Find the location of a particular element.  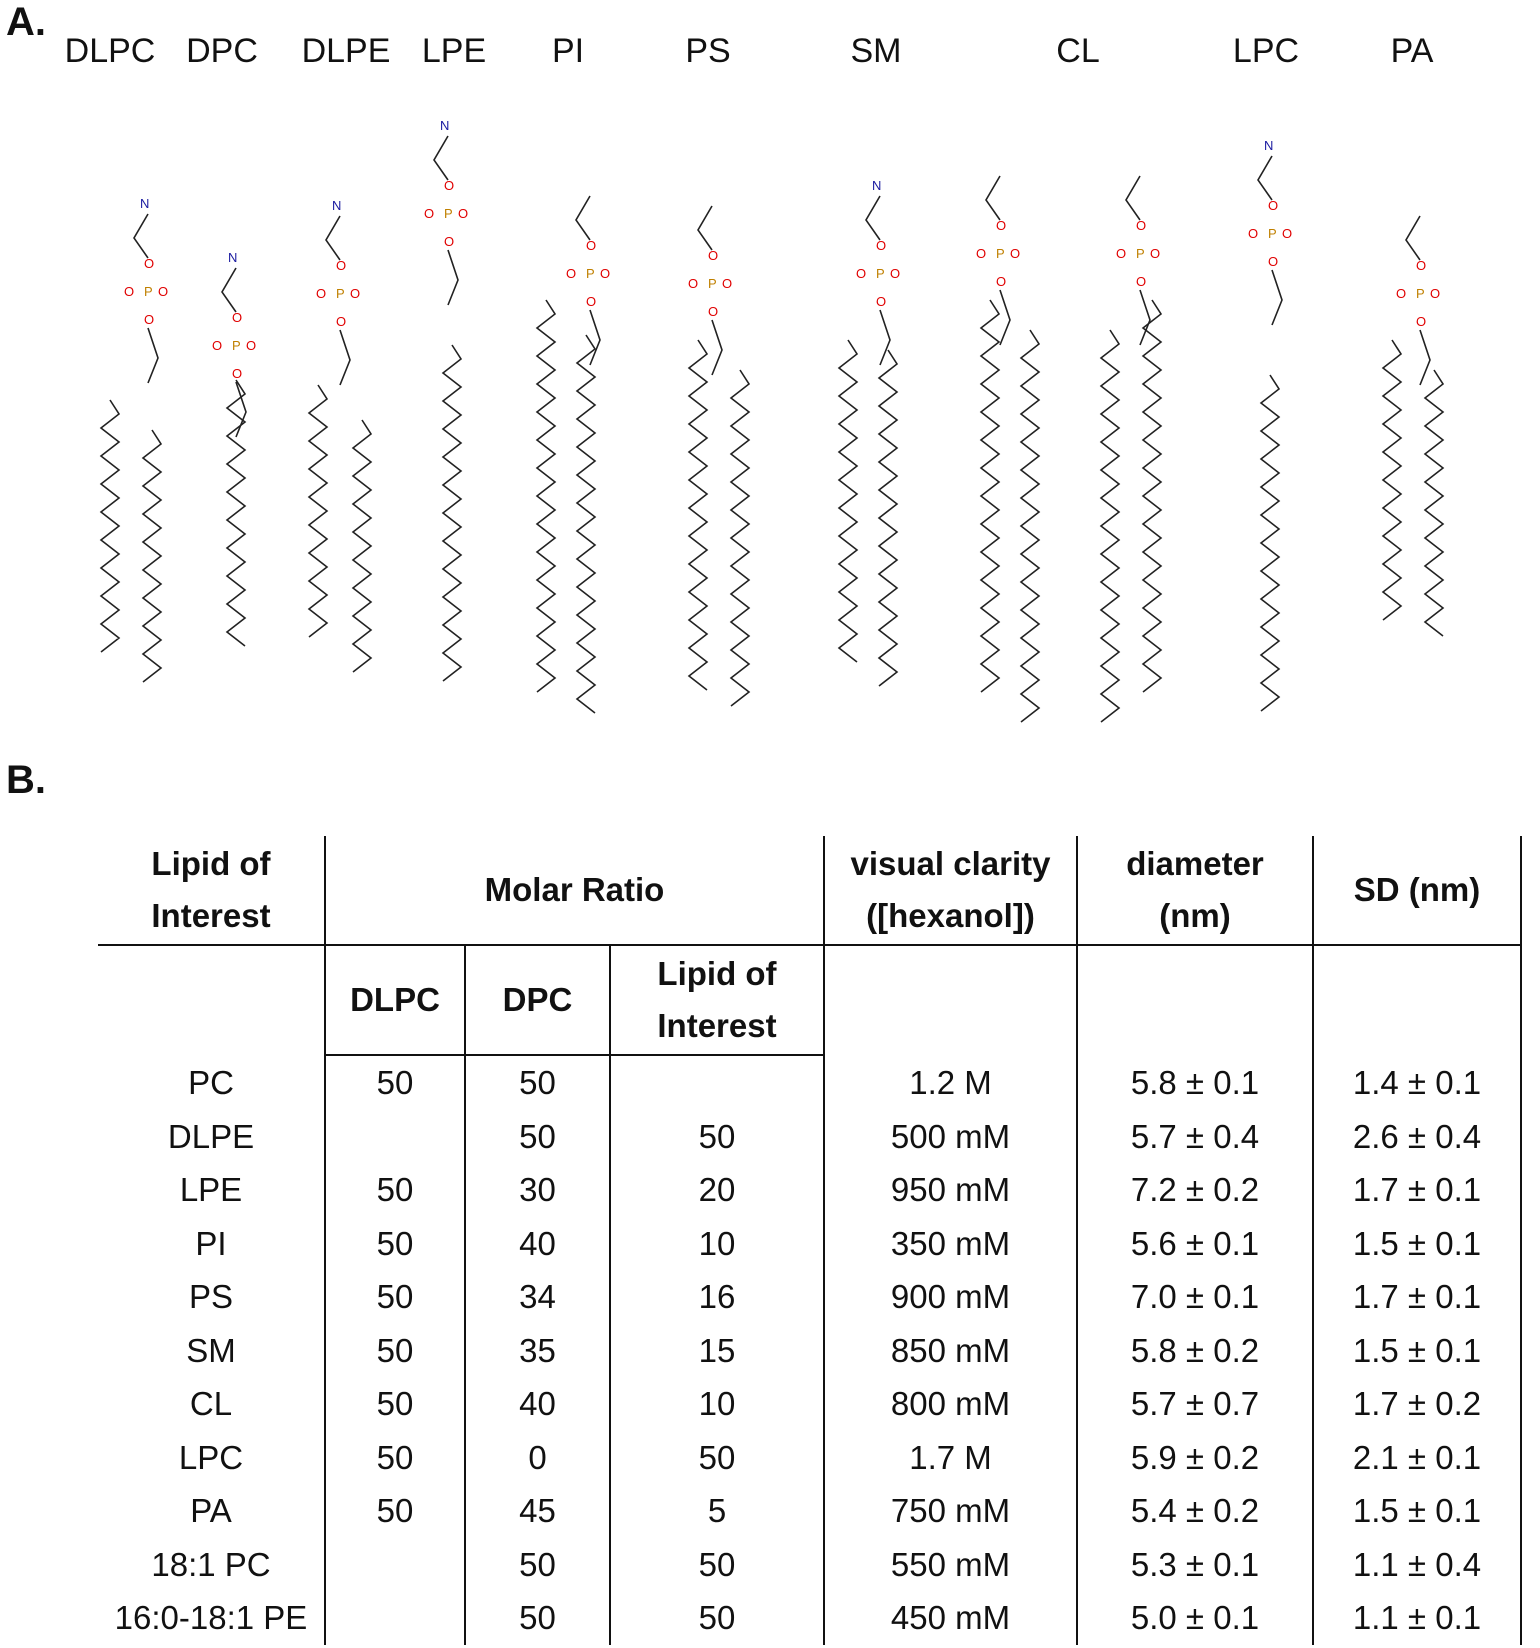

cell-lipid-of-interest: 10 is located at coordinates (717, 1404).